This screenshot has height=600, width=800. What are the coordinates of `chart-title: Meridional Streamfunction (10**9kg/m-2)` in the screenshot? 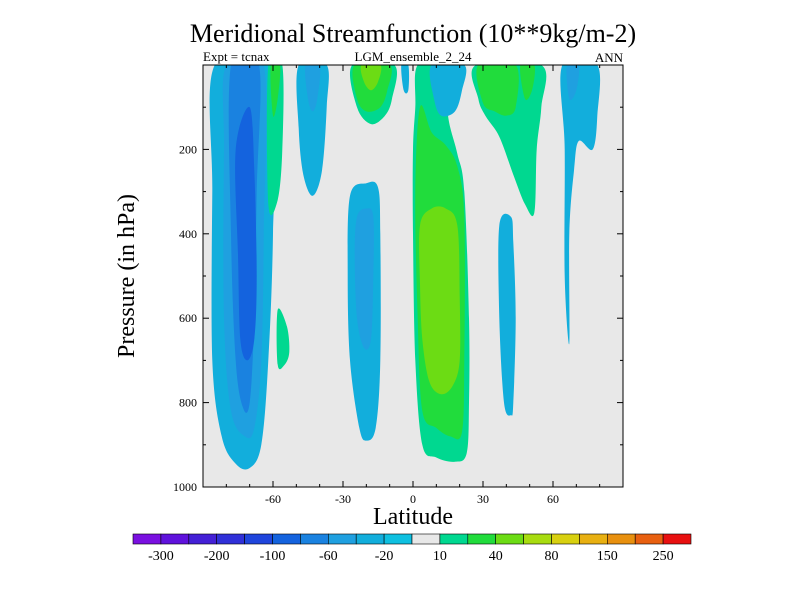 It's located at (413, 33).